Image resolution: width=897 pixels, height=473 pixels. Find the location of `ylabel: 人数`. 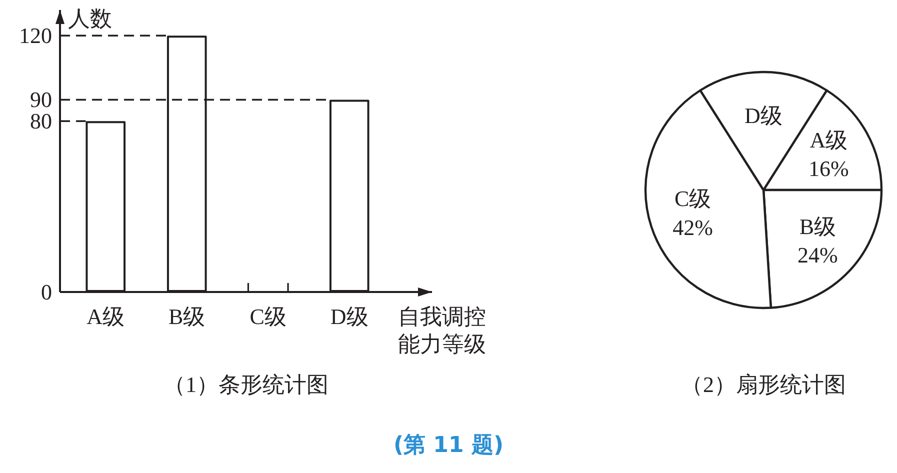

ylabel: 人数 is located at coordinates (90, 18).